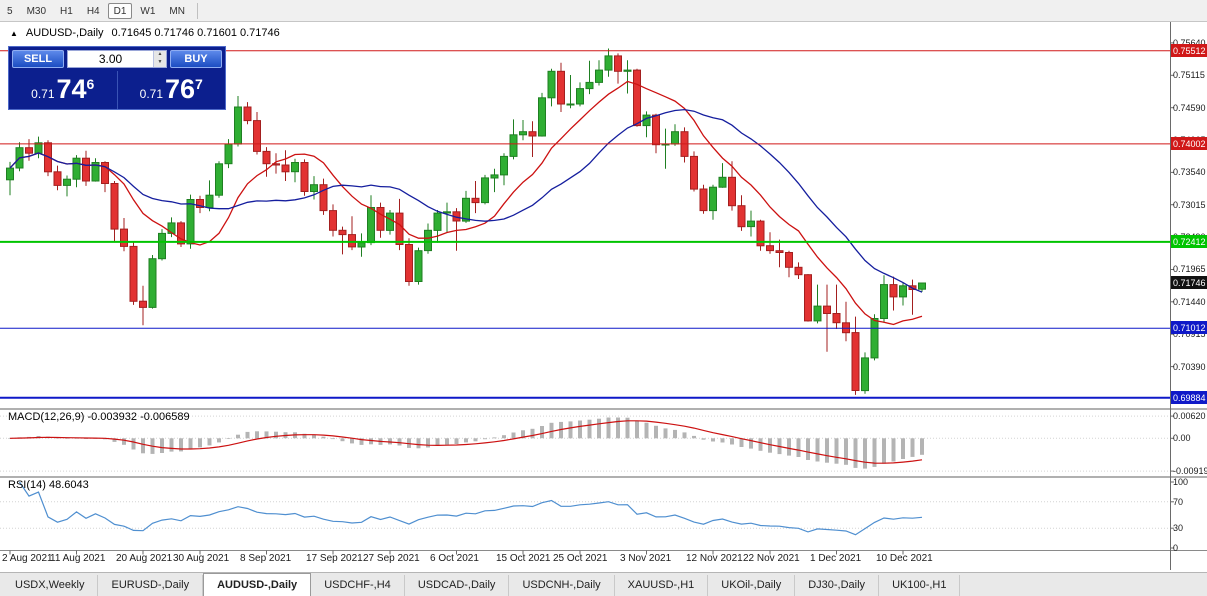 This screenshot has width=1207, height=596. What do you see at coordinates (160, 63) in the screenshot?
I see `volume-down-button: ▼` at bounding box center [160, 63].